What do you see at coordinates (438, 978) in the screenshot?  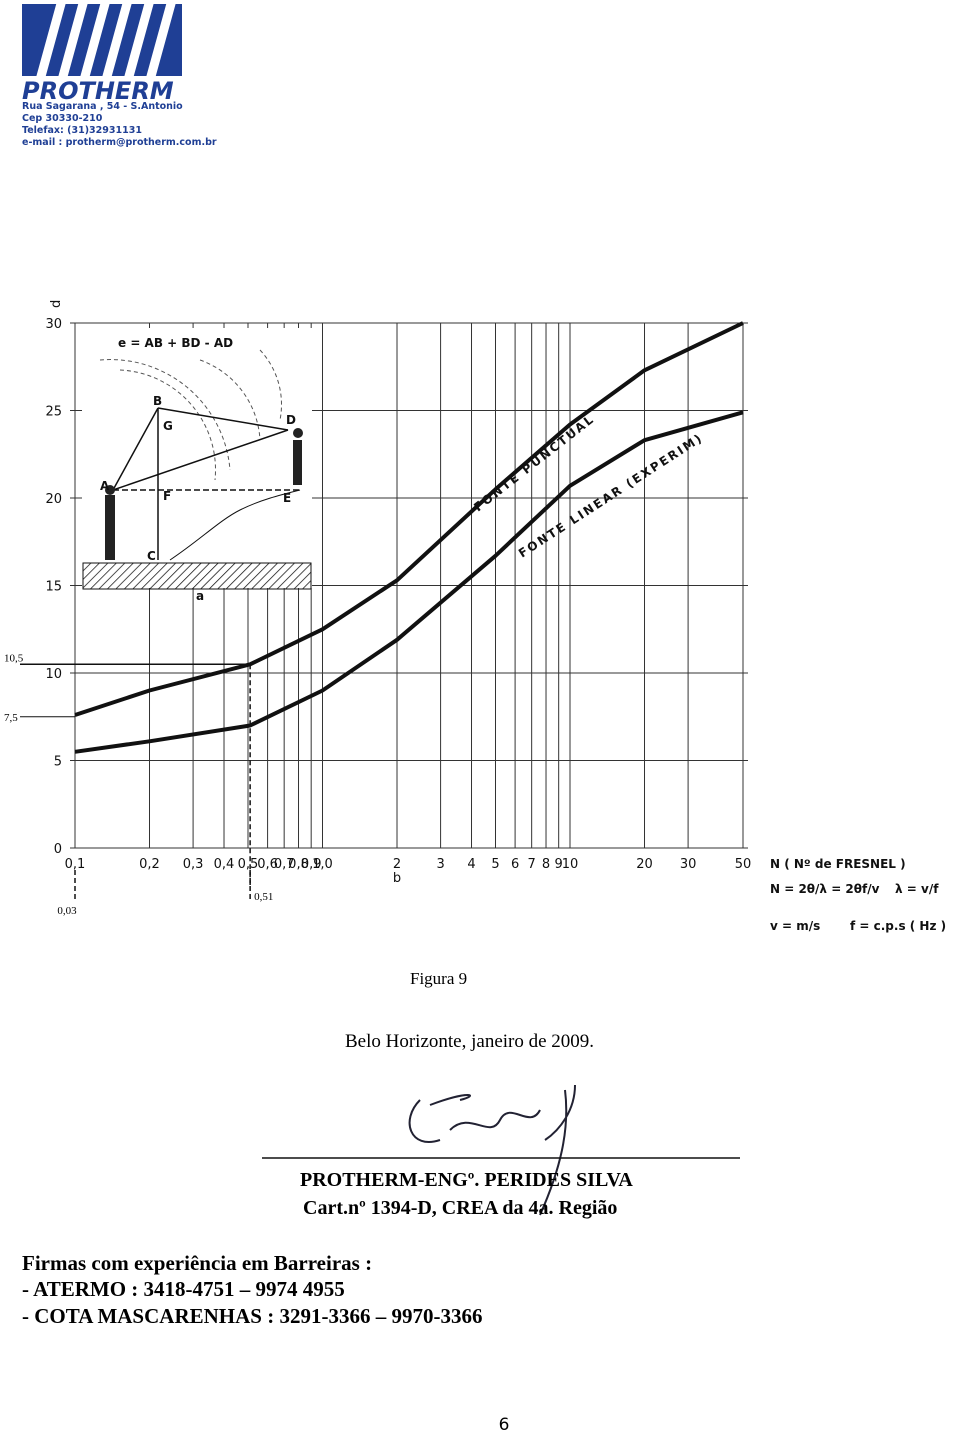 I see `caption: Figura 9` at bounding box center [438, 978].